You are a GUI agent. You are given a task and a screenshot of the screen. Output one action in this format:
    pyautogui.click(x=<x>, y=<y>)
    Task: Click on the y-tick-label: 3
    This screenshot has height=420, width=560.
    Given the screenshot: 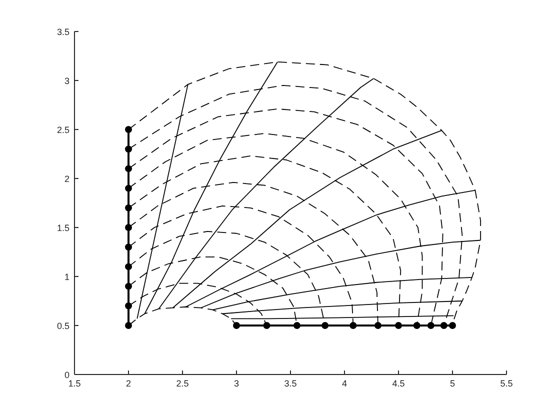 What is the action you would take?
    pyautogui.click(x=67, y=81)
    